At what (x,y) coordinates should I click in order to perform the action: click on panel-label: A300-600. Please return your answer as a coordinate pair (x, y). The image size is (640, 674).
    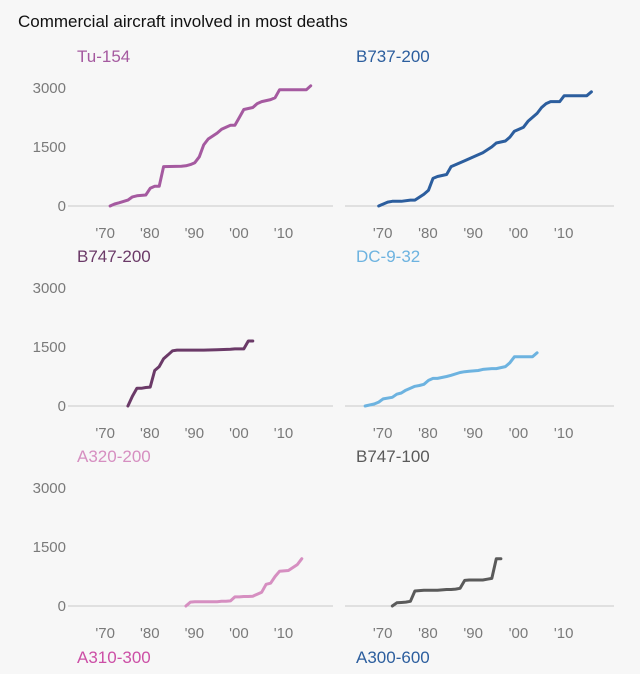
    Looking at the image, I should click on (393, 657).